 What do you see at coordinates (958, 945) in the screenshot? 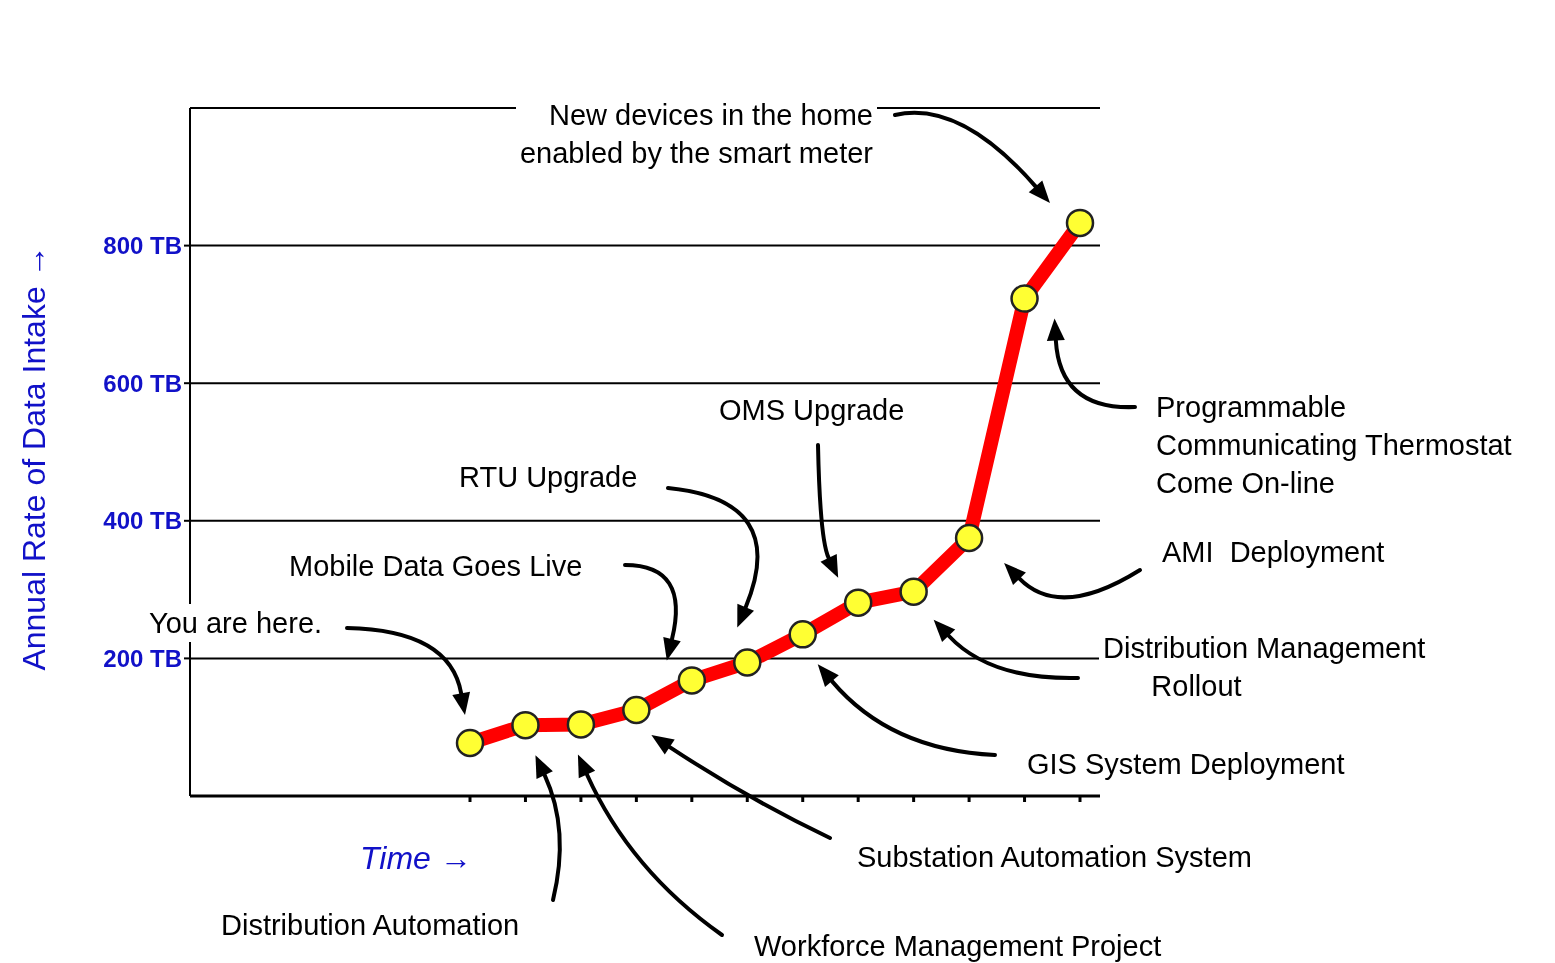
I see `text: Workforce Management Project` at bounding box center [958, 945].